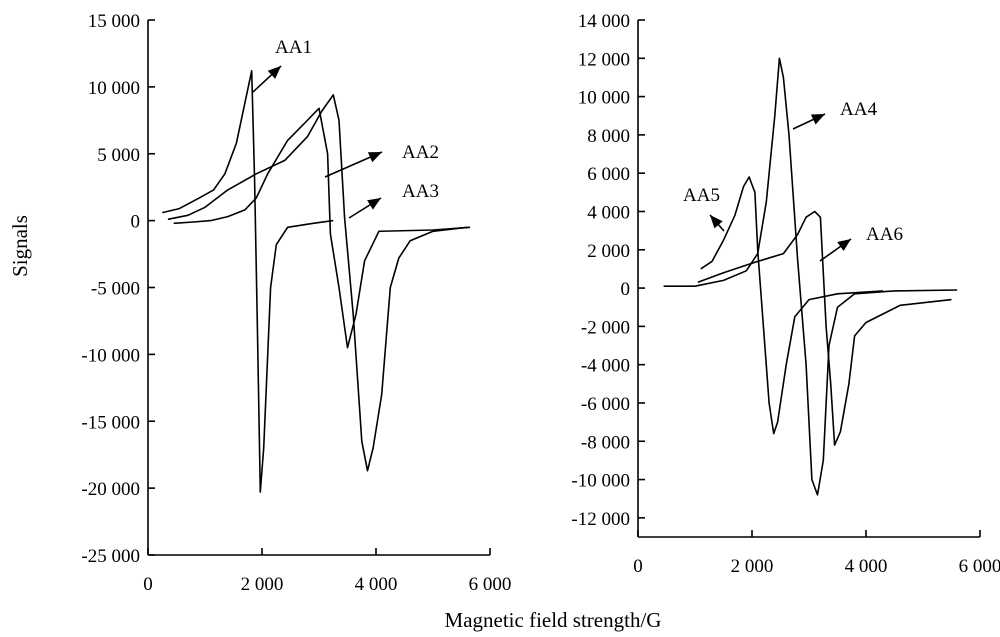 Image resolution: width=1000 pixels, height=637 pixels. Describe the element at coordinates (110, 556) in the screenshot. I see `y-tick-label: -25 000` at that location.